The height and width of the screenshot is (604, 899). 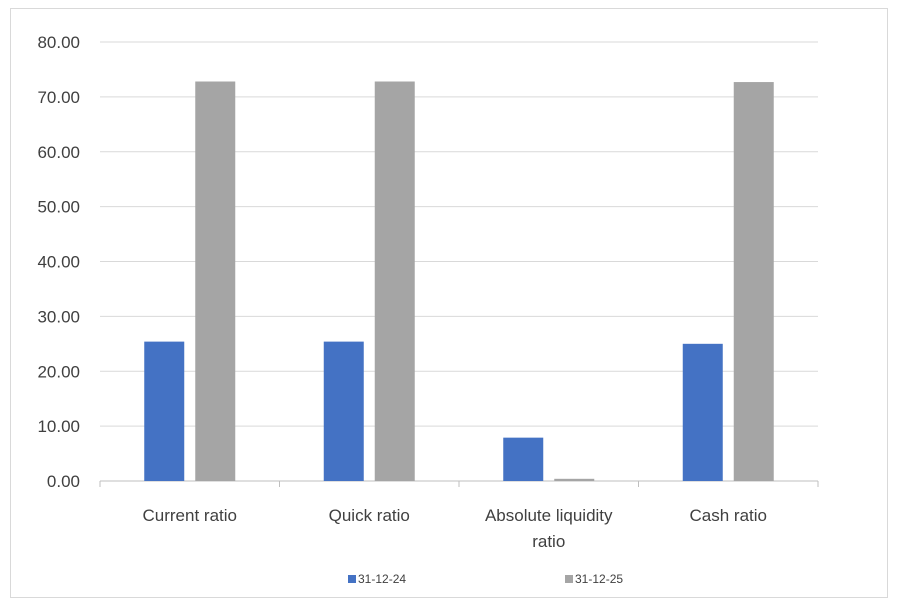 What do you see at coordinates (728, 515) in the screenshot?
I see `x-category-label: Cash ratio` at bounding box center [728, 515].